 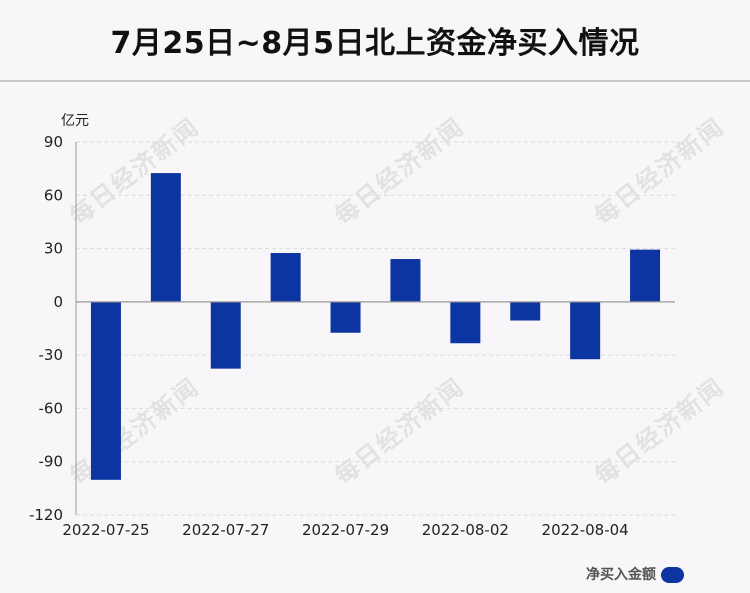 I want to click on x-tick-label: 2022-08-04, so click(x=585, y=530).